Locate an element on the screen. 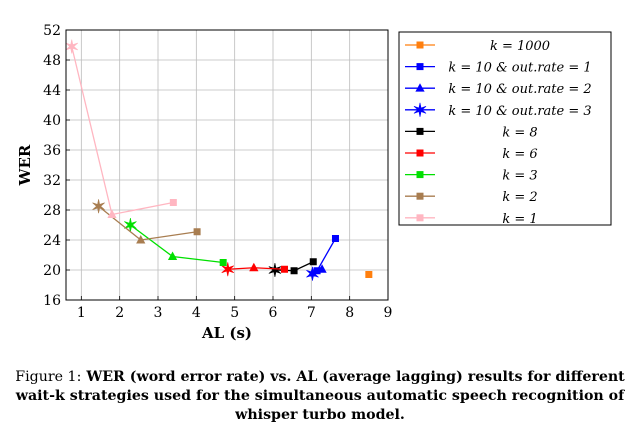 This screenshot has width=639, height=439. y-tick-label: 40 is located at coordinates (52, 121).